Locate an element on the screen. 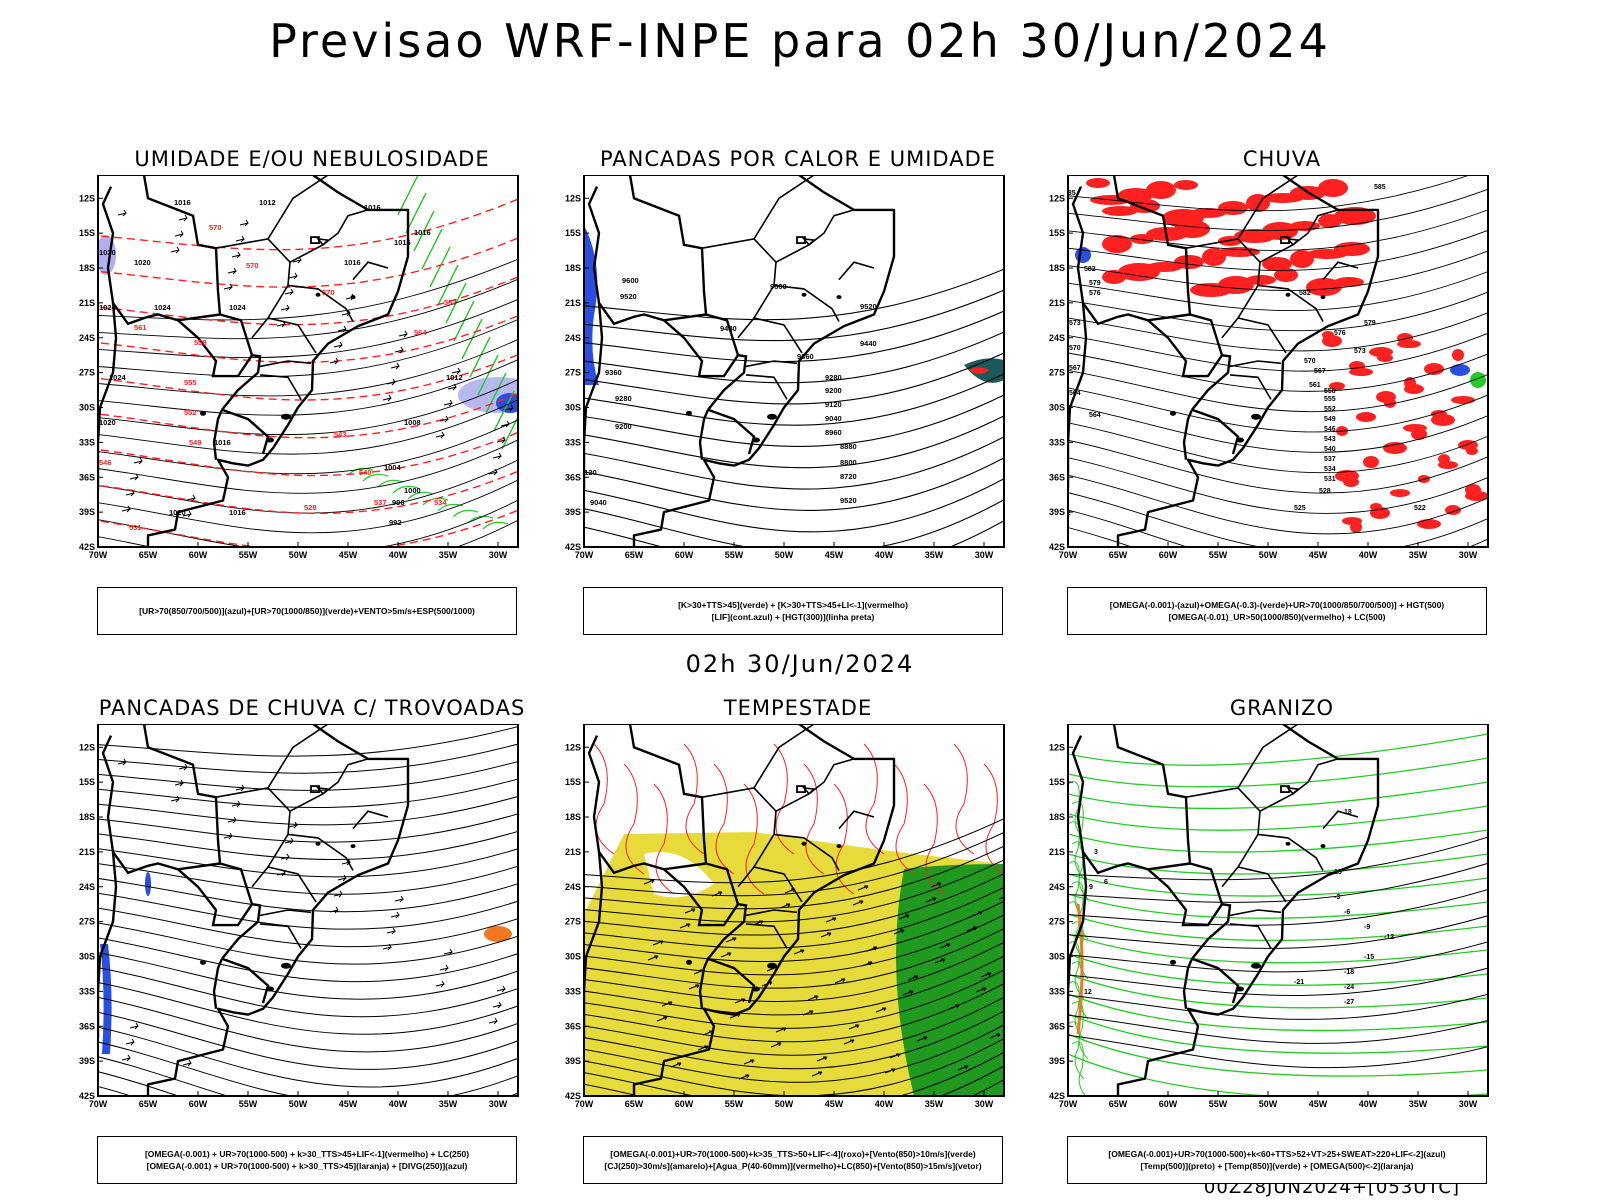 Image resolution: width=1600 pixels, height=1200 pixels. contour-label: 531 is located at coordinates (1330, 479).